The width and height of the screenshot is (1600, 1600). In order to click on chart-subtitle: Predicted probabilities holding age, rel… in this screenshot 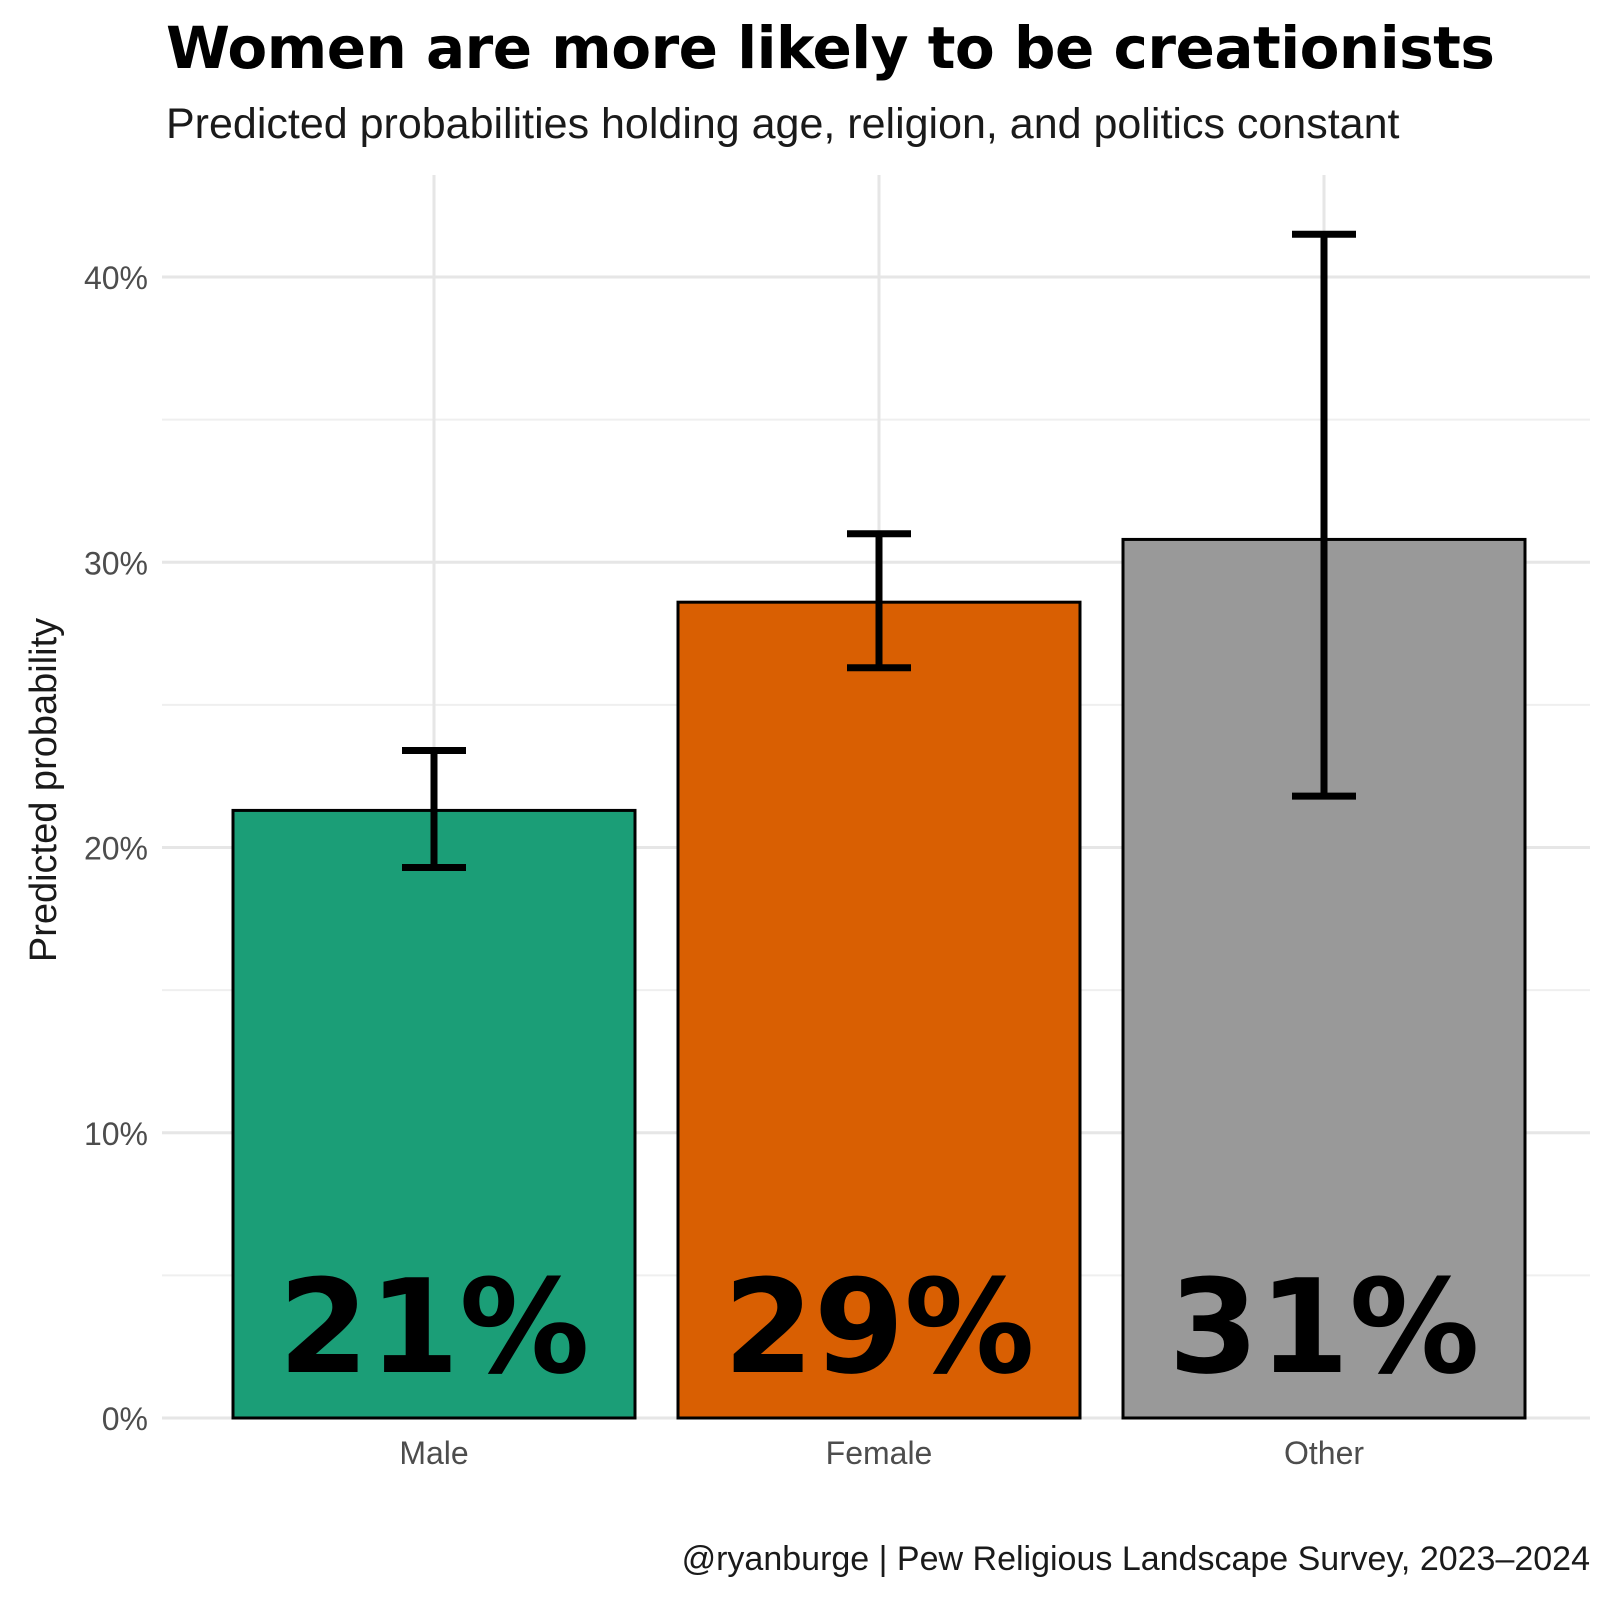, I will do `click(783, 124)`.